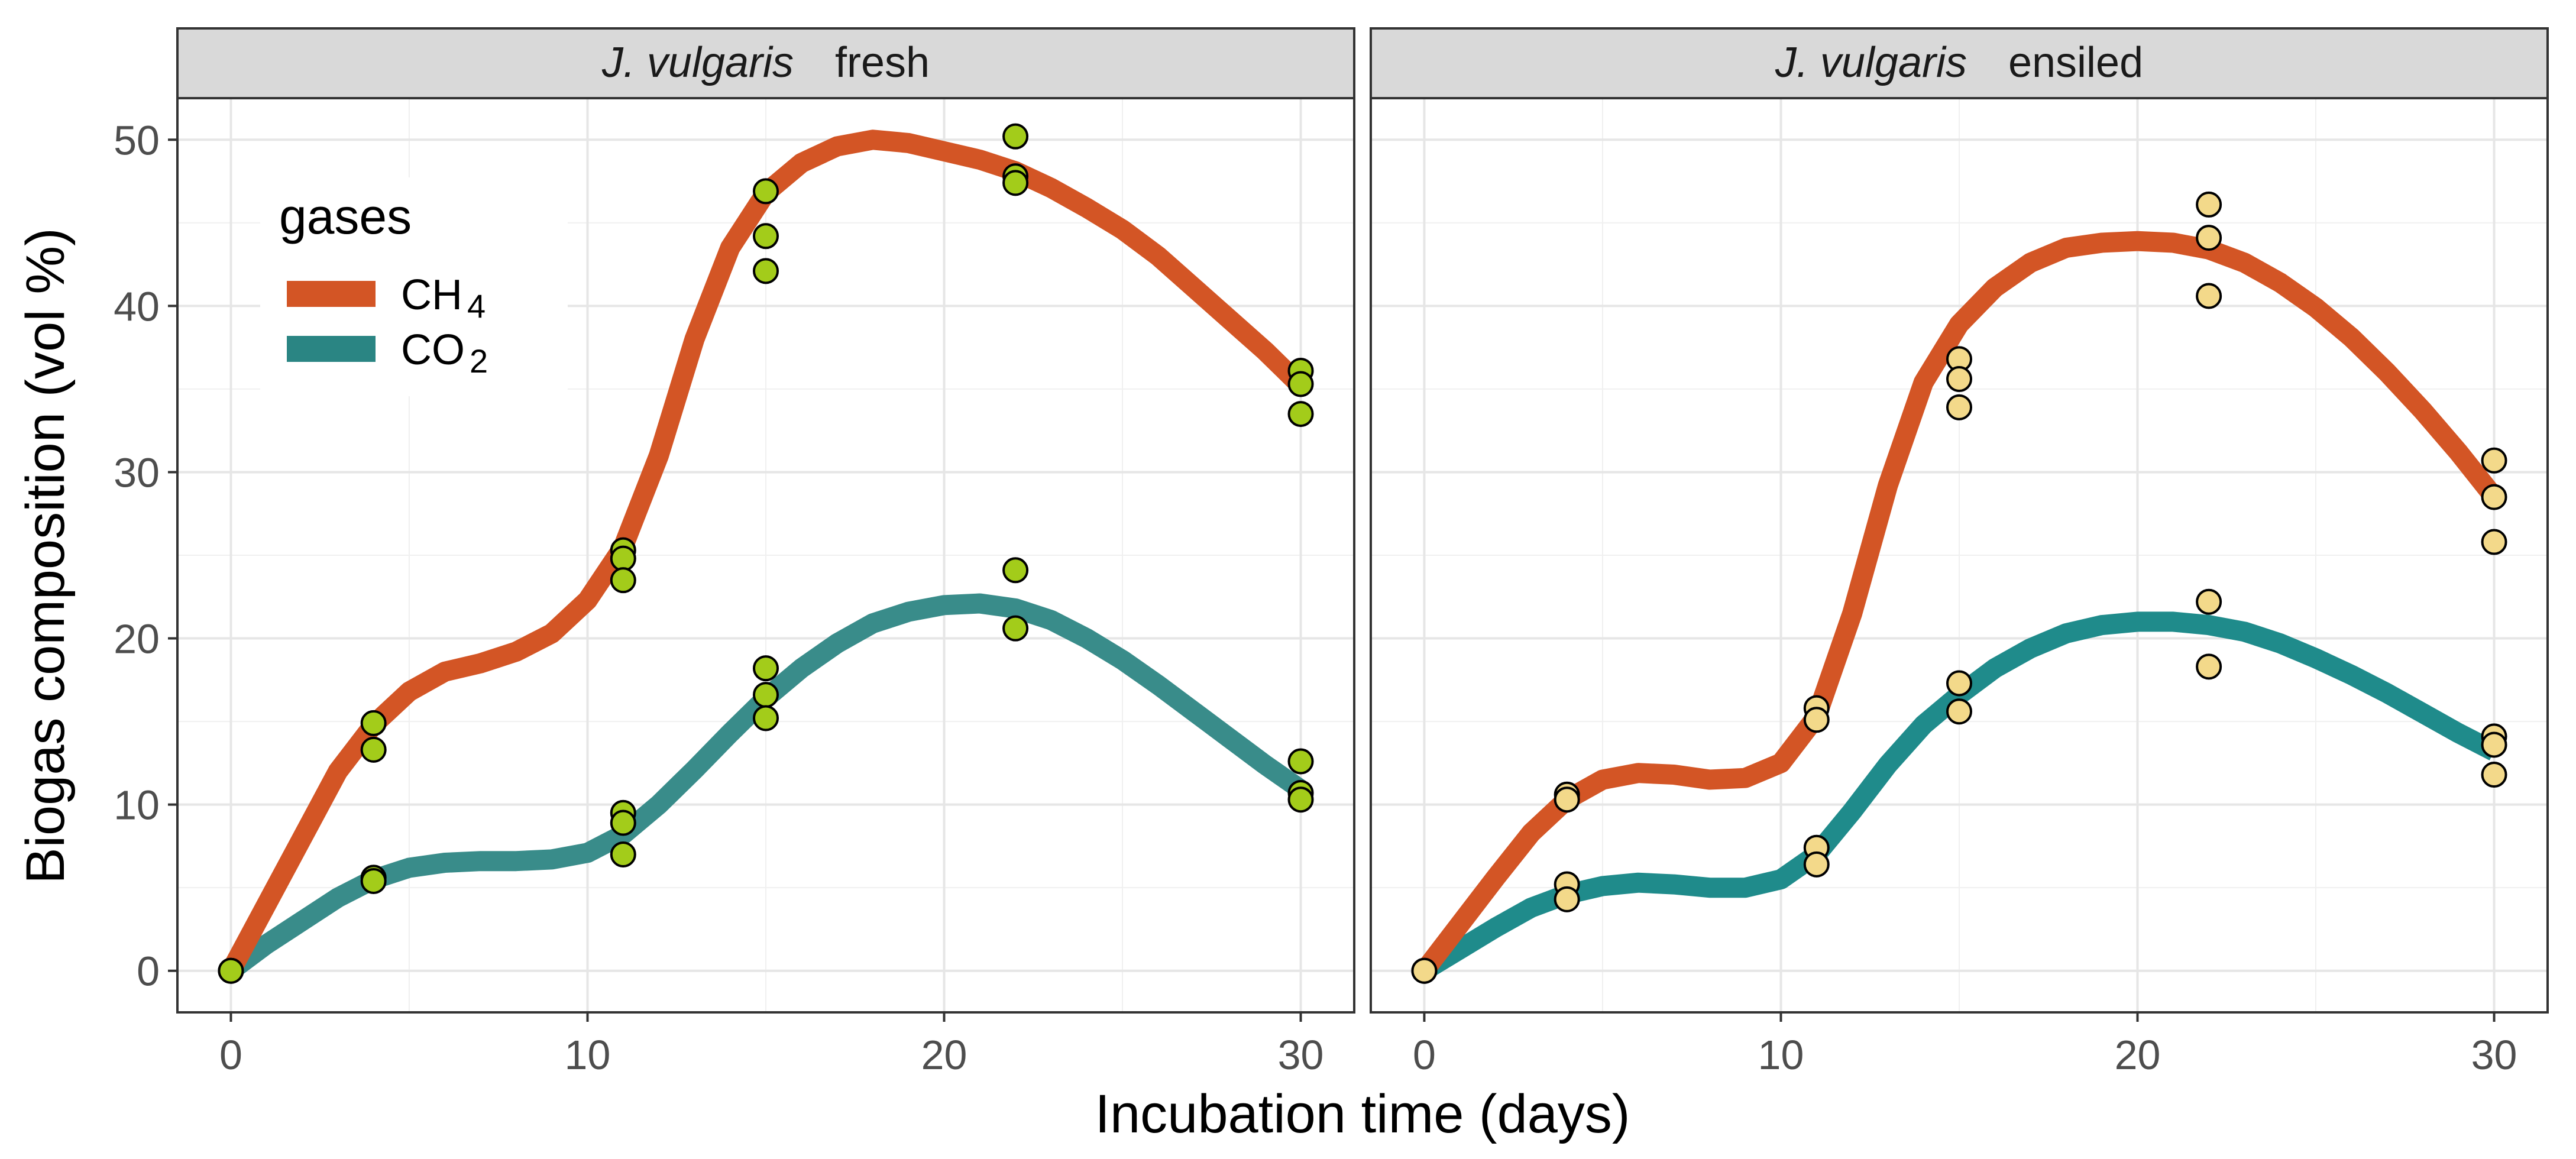 The image size is (2576, 1159). What do you see at coordinates (432, 295) in the screenshot?
I see `legend-label-ch4-base: CH` at bounding box center [432, 295].